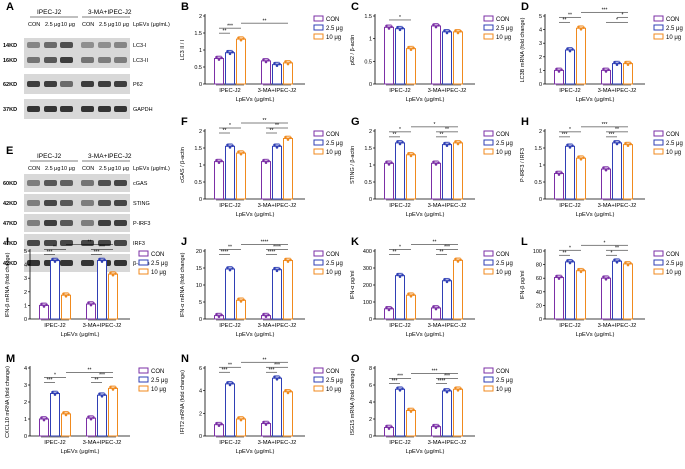 The height and width of the screenshot is (469, 685). What do you see at coordinates (151, 25) in the screenshot?
I see `lane-unit-label: LpEVs (μg/mL)` at bounding box center [151, 25].